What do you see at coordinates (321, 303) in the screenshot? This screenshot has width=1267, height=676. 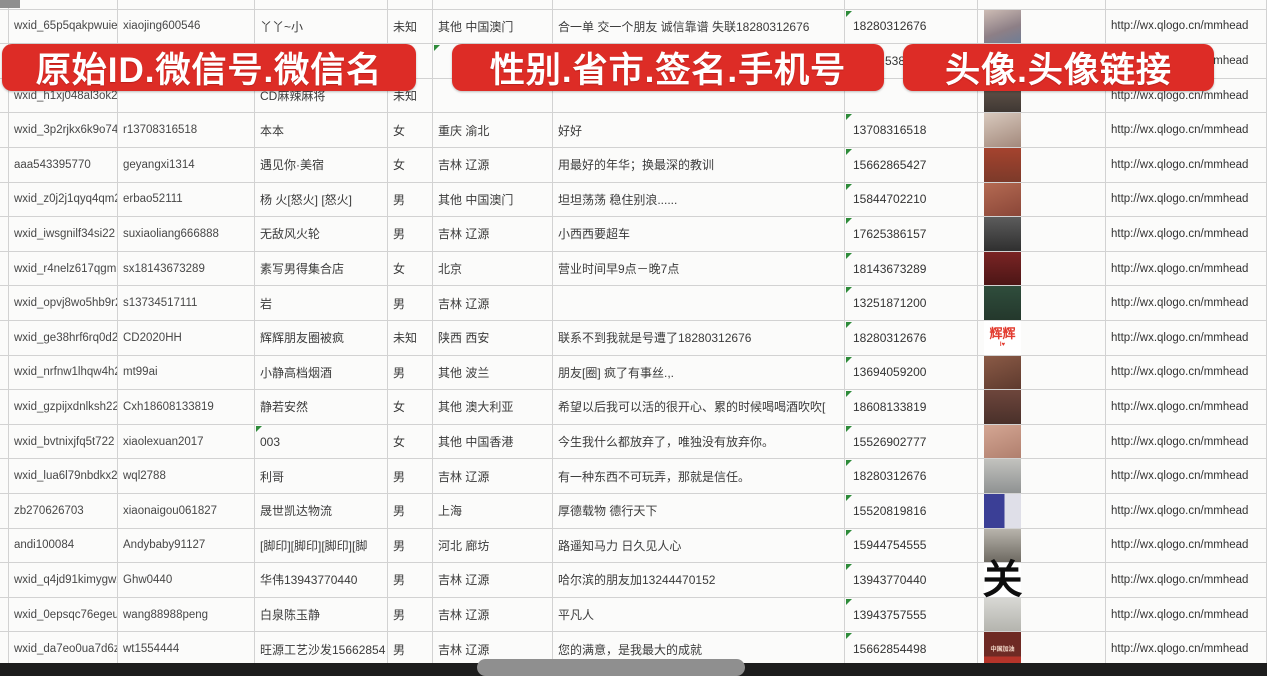 I see `cell-wechat-name: 岩` at bounding box center [321, 303].